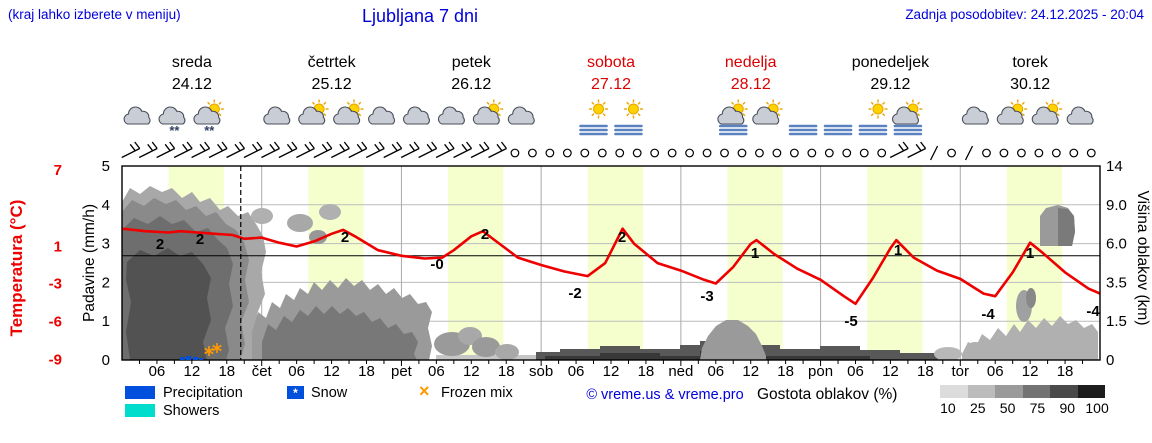 The image size is (1152, 443). I want to click on weather-icon-cloud-snow: **, so click(172, 122).